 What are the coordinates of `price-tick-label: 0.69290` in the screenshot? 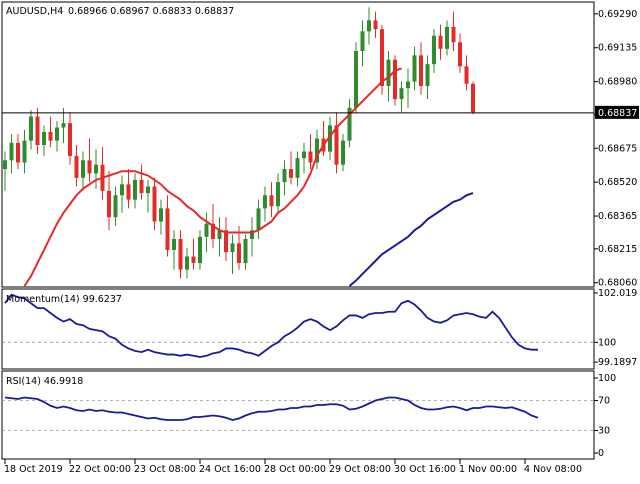 It's located at (617, 14).